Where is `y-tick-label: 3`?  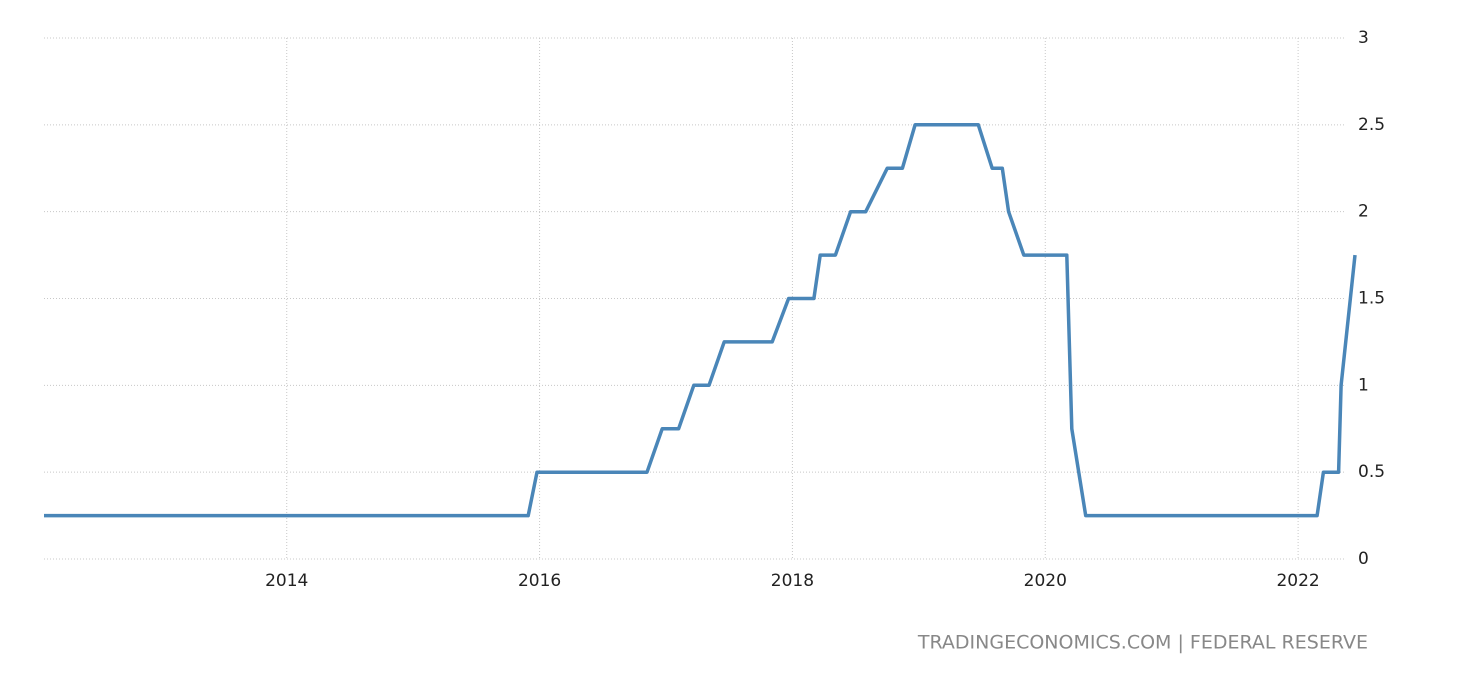 y-tick-label: 3 is located at coordinates (1363, 38).